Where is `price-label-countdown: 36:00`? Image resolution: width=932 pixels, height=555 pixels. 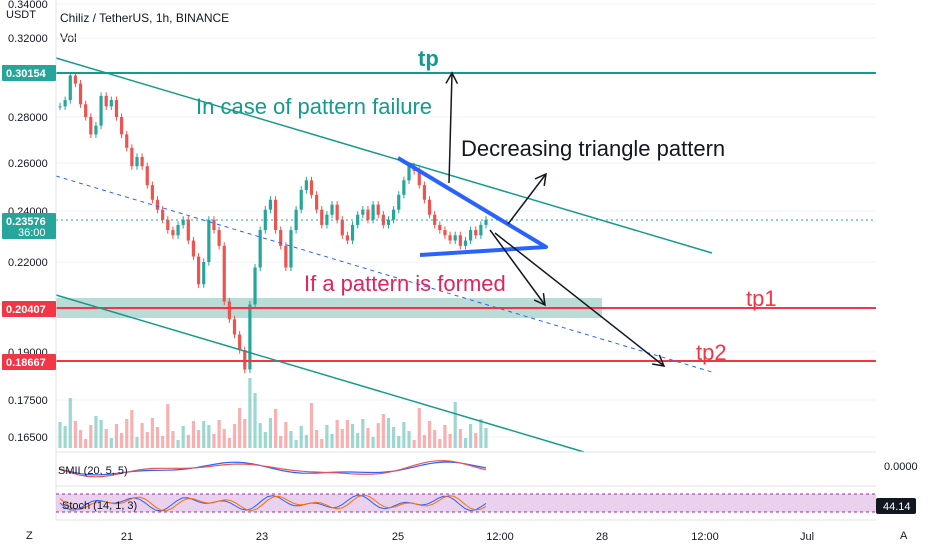
price-label-countdown: 36:00 is located at coordinates (32, 233).